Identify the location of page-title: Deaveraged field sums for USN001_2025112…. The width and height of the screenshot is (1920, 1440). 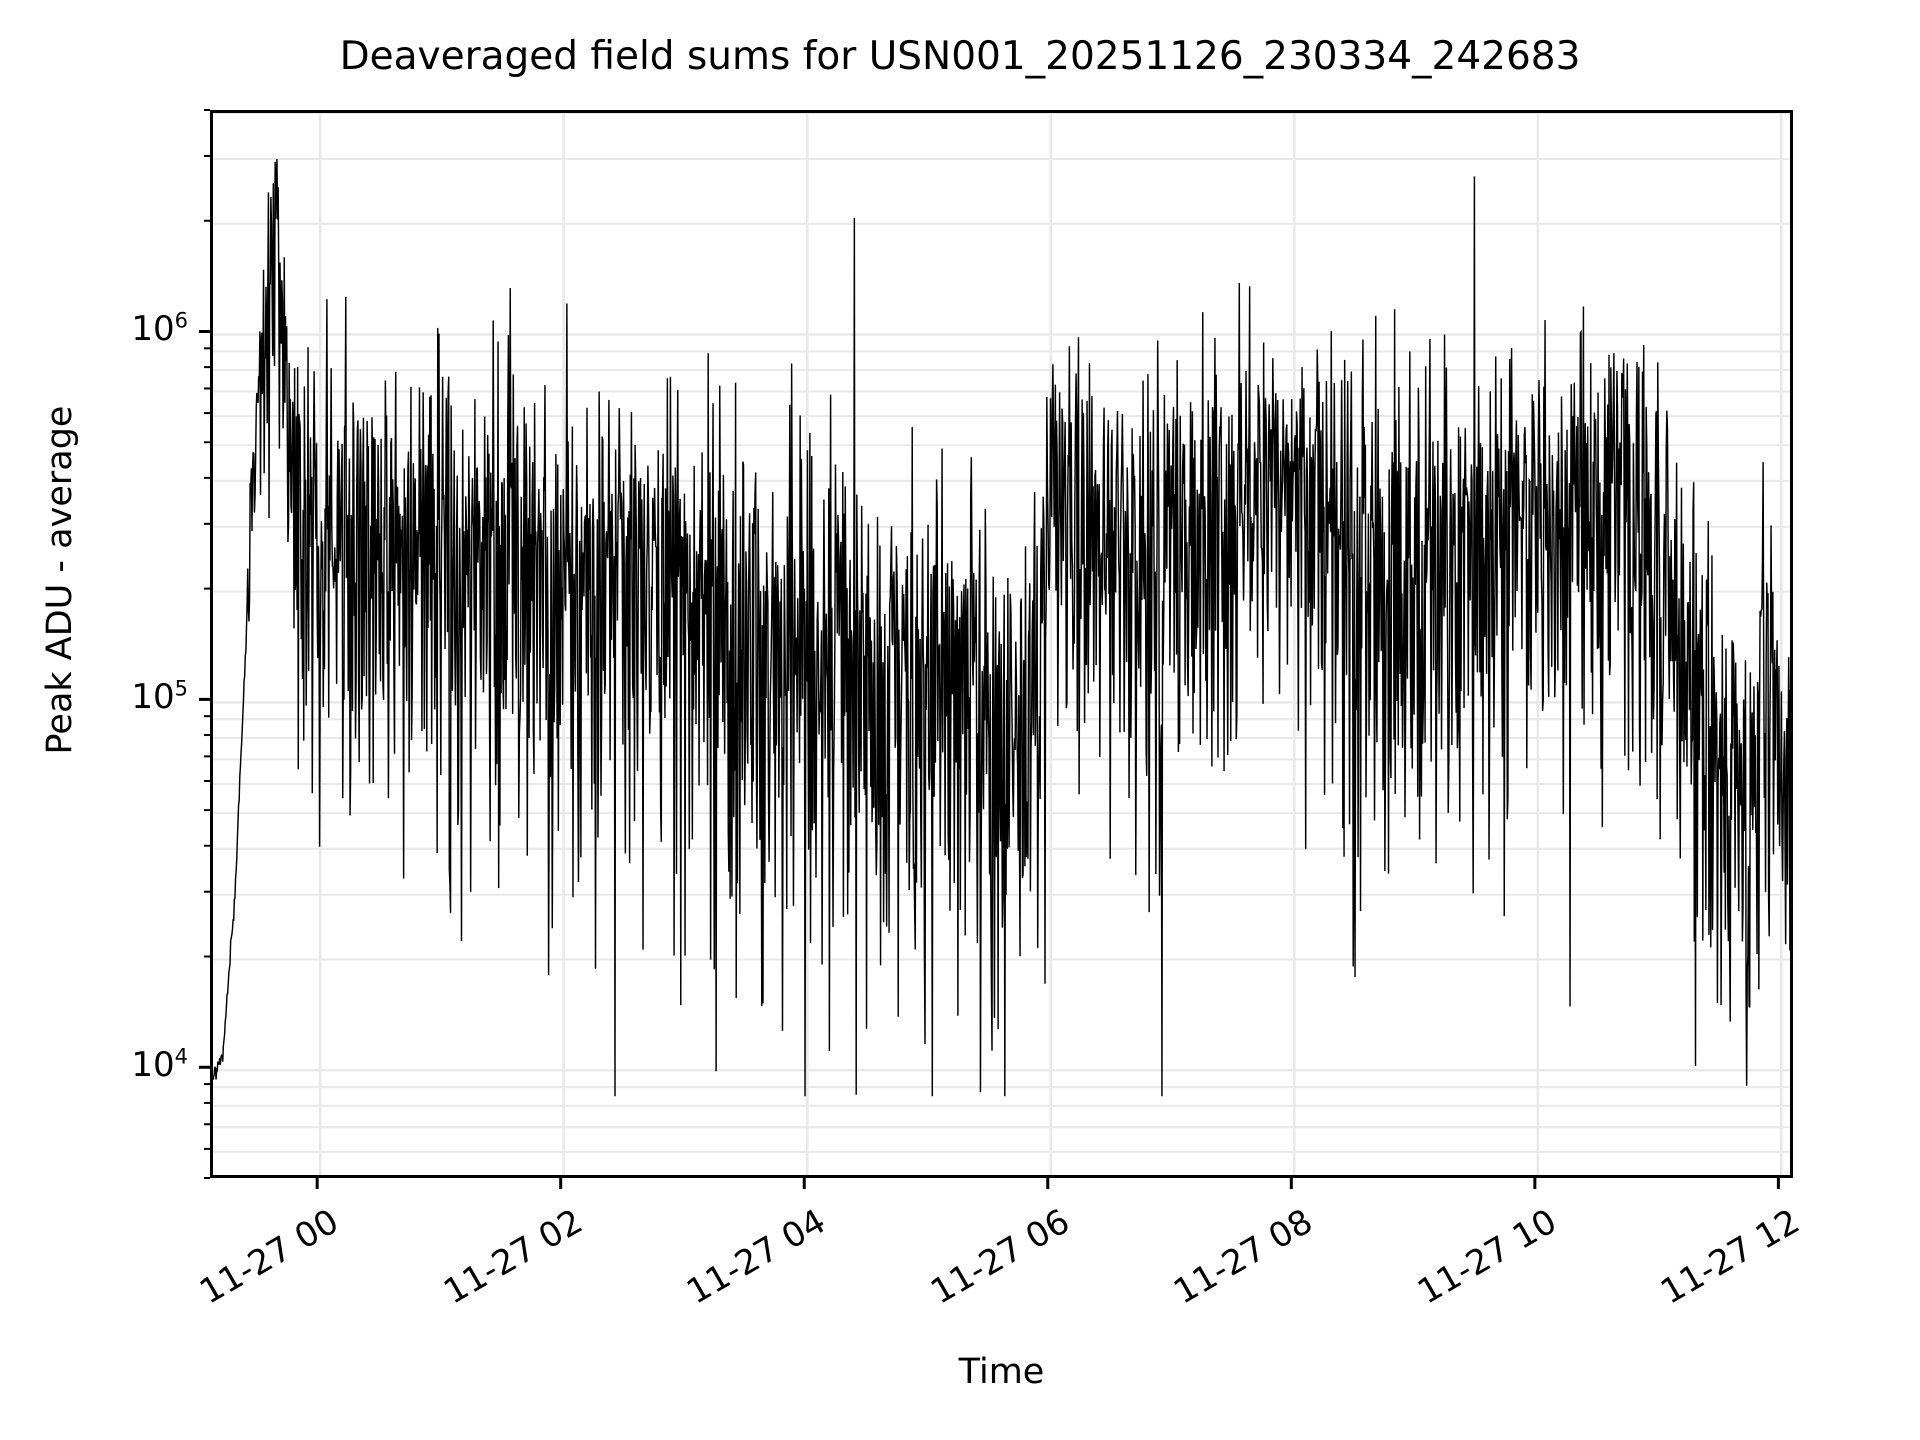
(960, 56).